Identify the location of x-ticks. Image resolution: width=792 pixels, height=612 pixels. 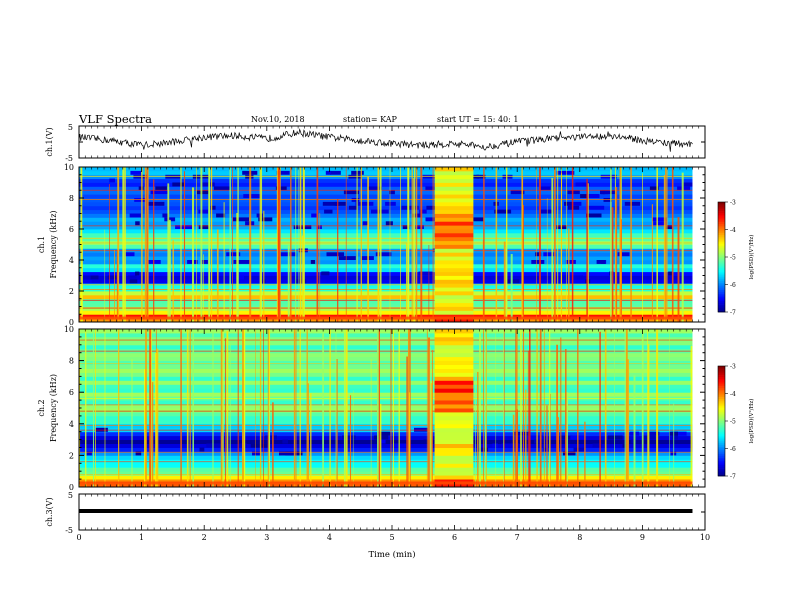
(392, 142).